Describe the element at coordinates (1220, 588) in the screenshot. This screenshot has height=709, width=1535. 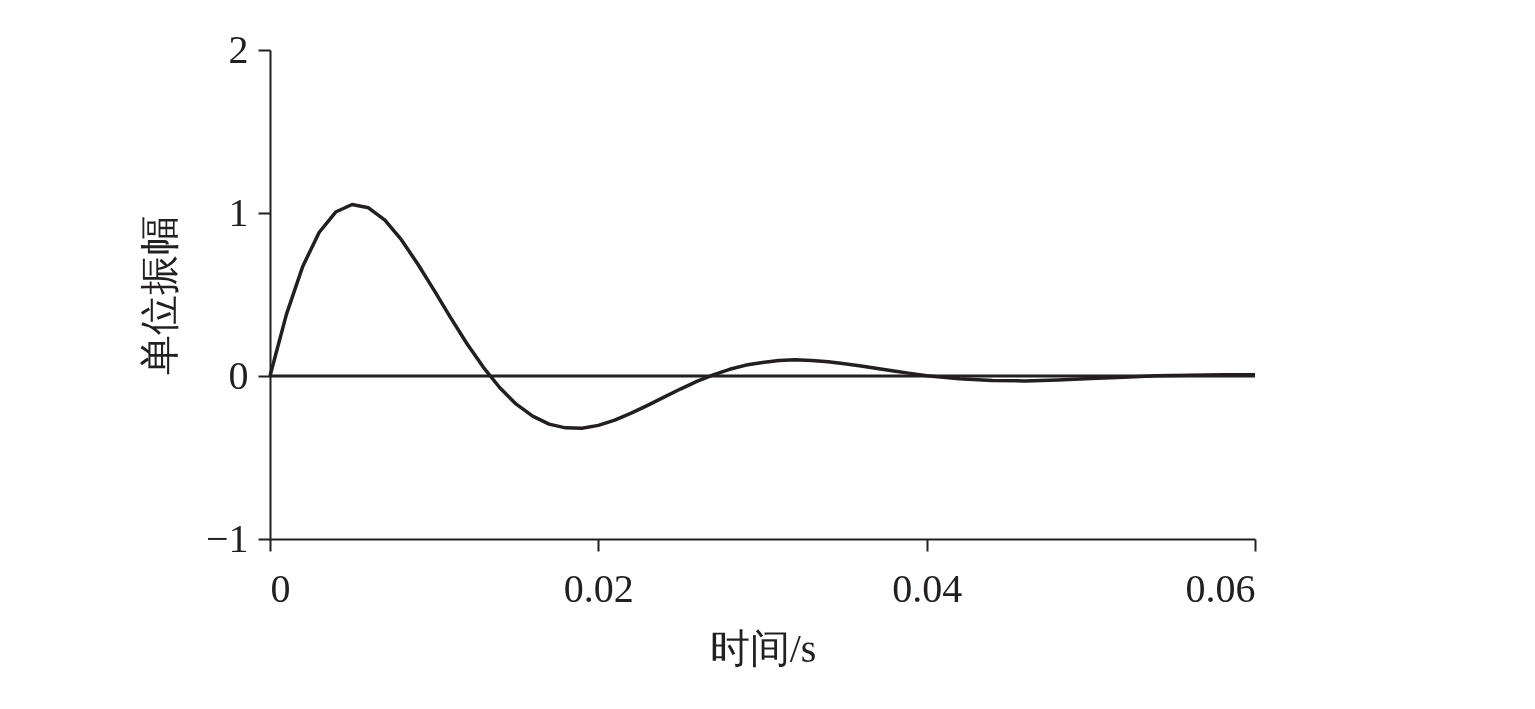
I see `x-tick-label: 0.06` at that location.